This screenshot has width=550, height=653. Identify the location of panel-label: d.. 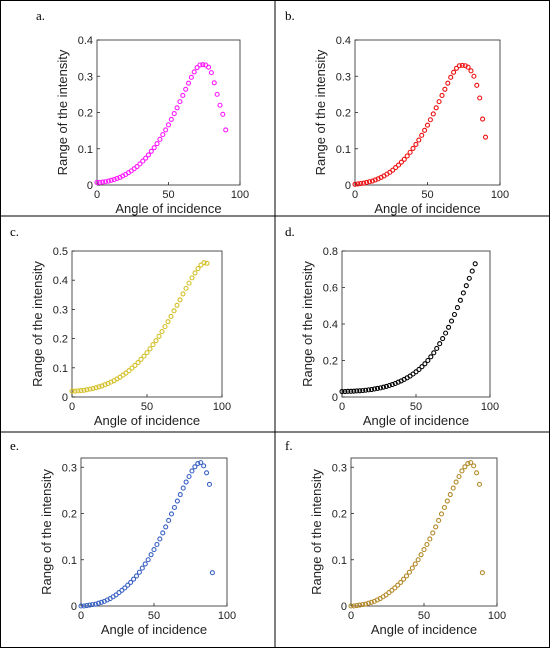
(290, 231).